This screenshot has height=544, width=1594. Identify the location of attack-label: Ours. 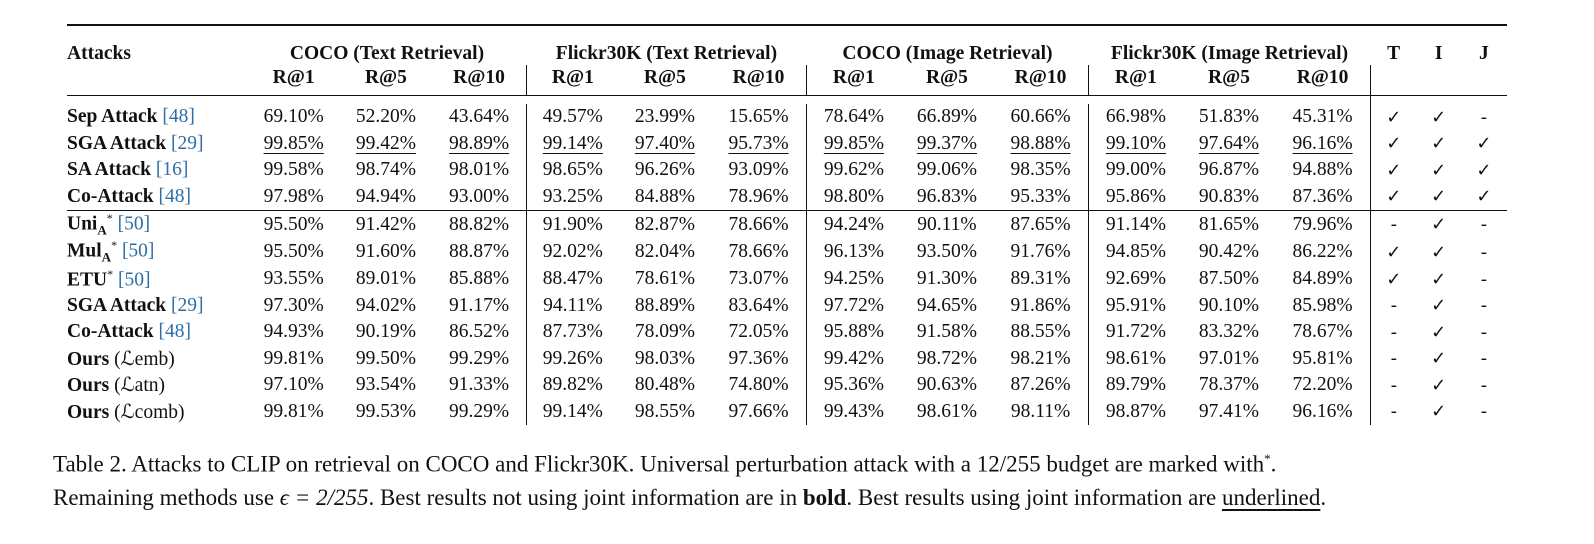
(88, 359).